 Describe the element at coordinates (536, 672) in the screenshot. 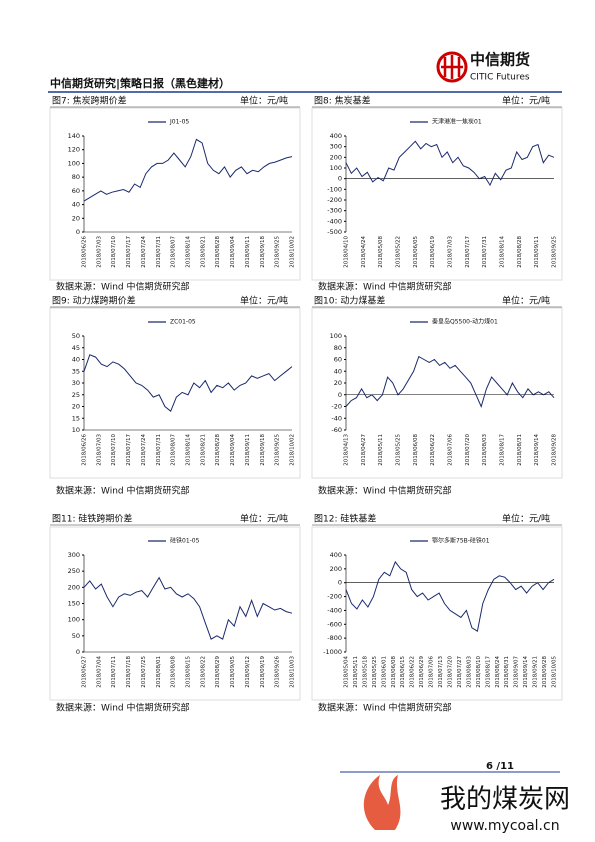

I see `x-tick-label: 2018/09/21` at that location.